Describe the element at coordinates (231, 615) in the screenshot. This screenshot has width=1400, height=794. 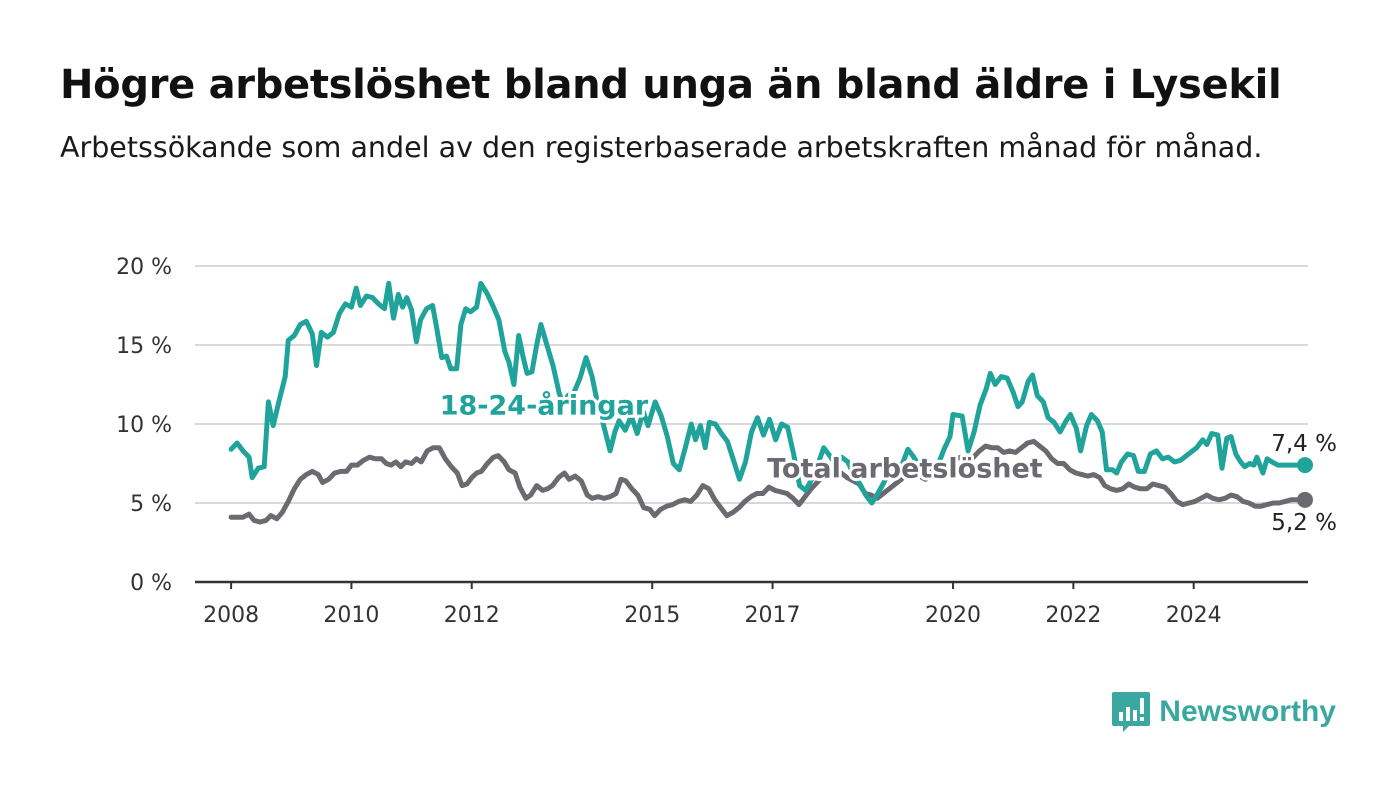
I see `x-tick-label: 2008` at that location.